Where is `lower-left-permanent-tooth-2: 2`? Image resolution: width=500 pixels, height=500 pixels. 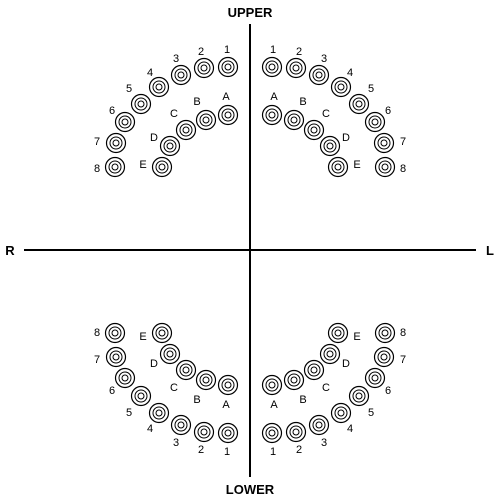
lower-left-permanent-tooth-2: 2 is located at coordinates (296, 440).